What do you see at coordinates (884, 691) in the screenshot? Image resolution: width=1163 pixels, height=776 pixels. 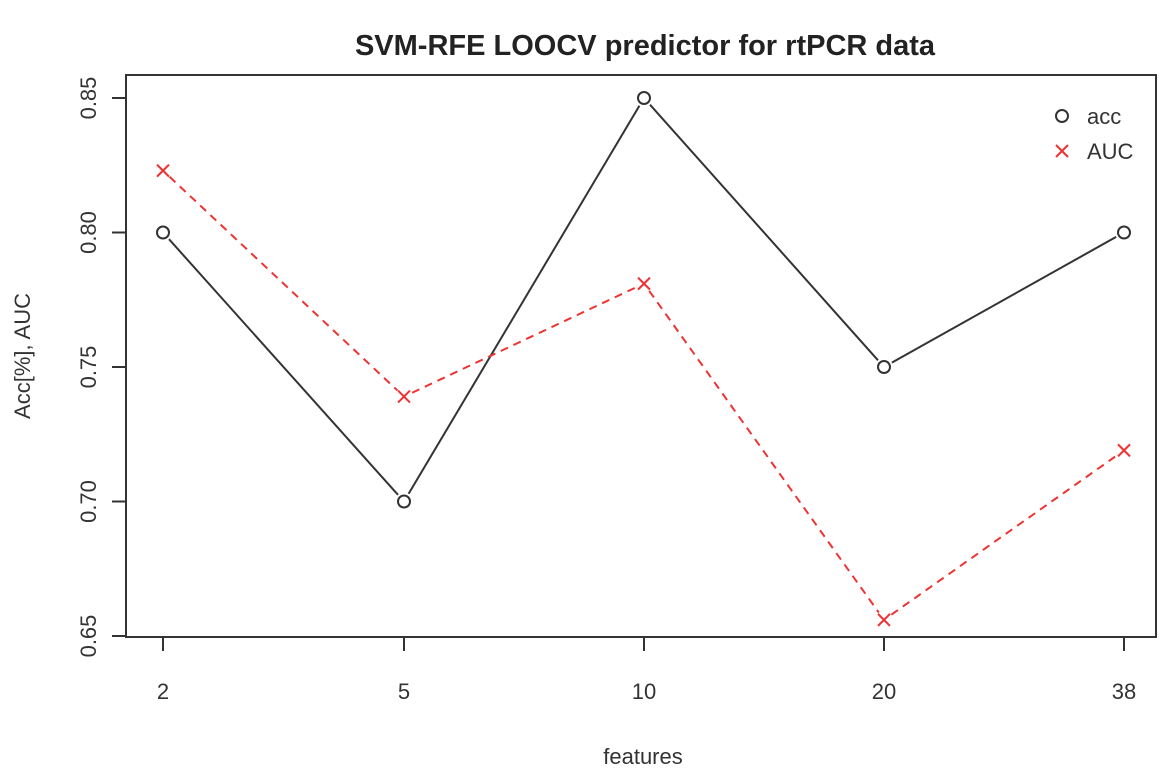 I see `x-tick-label: 20` at bounding box center [884, 691].